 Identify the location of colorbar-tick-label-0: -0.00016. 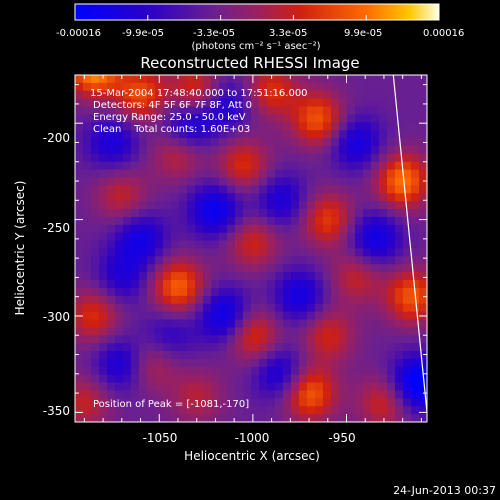
(78, 33).